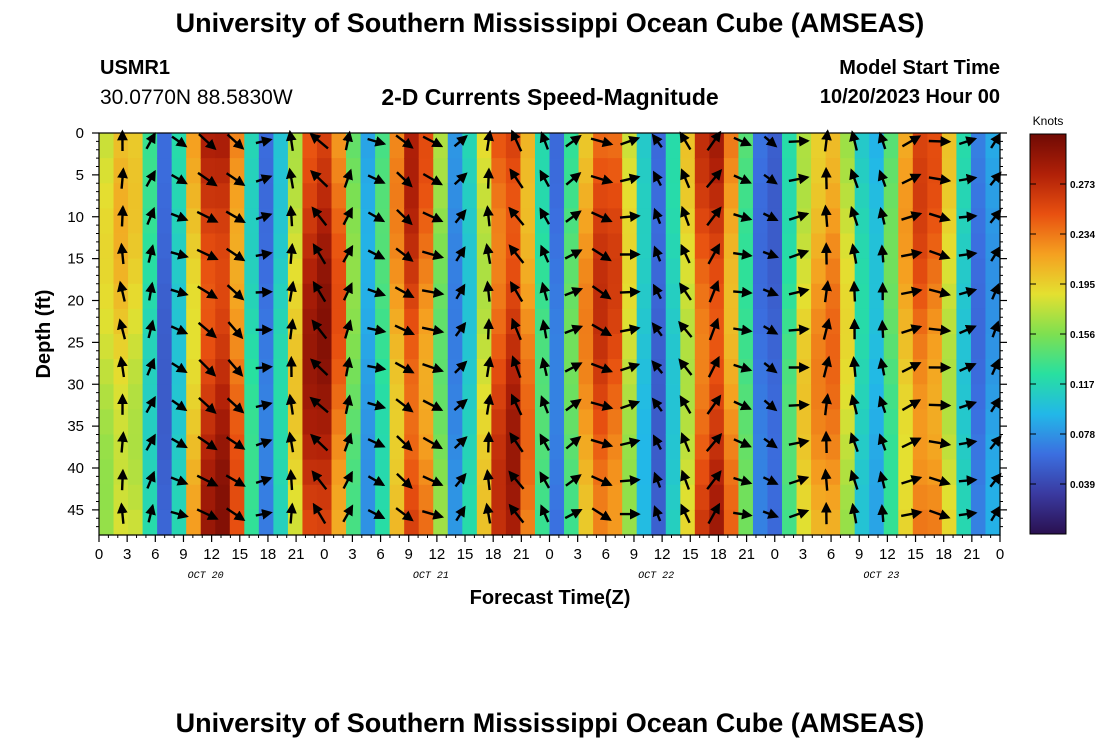 Image resolution: width=1100 pixels, height=750 pixels. Describe the element at coordinates (239, 554) in the screenshot. I see `x-tick-label: 15` at that location.